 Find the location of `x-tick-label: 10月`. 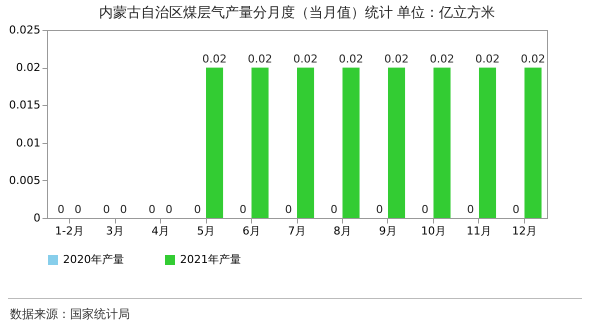

x-tick-label: 10月 is located at coordinates (433, 231).